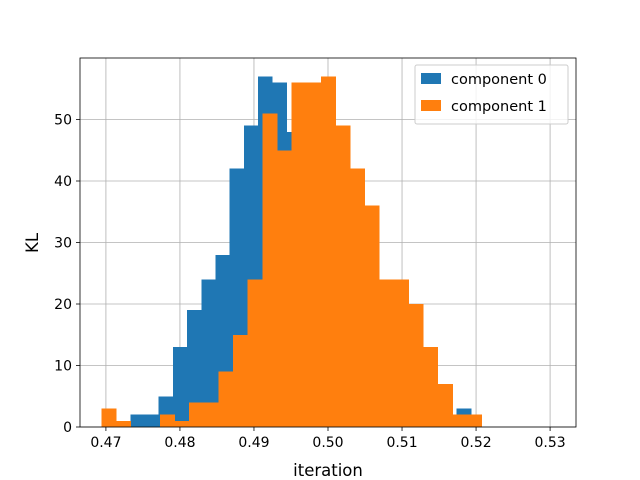  What do you see at coordinates (63, 121) in the screenshot?
I see `y-tick-label: 50` at bounding box center [63, 121].